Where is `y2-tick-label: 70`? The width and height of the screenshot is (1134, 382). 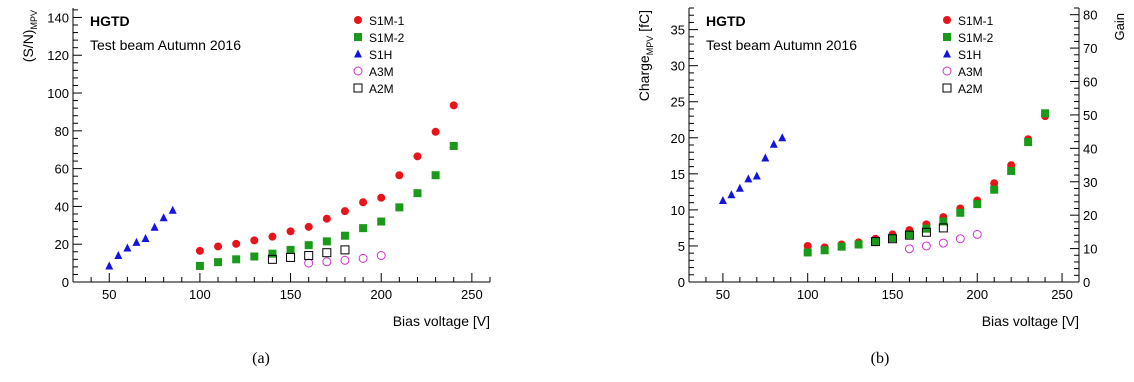 y2-tick-label: 70 is located at coordinates (1090, 48).